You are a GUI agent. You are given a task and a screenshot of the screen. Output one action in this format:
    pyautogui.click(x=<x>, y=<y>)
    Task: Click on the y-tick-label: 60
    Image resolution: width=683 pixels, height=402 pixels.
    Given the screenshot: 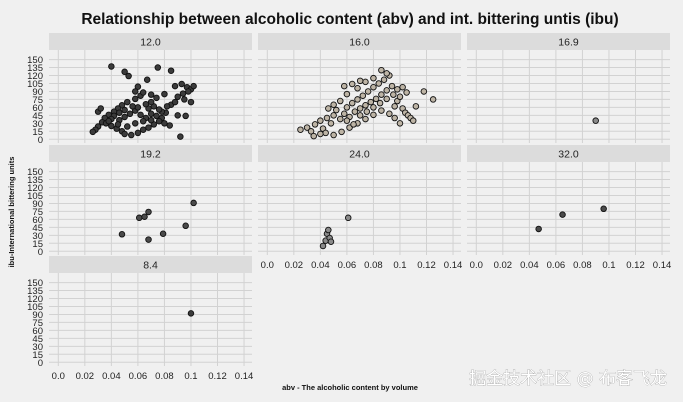 What is the action you would take?
    pyautogui.click(x=37, y=108)
    